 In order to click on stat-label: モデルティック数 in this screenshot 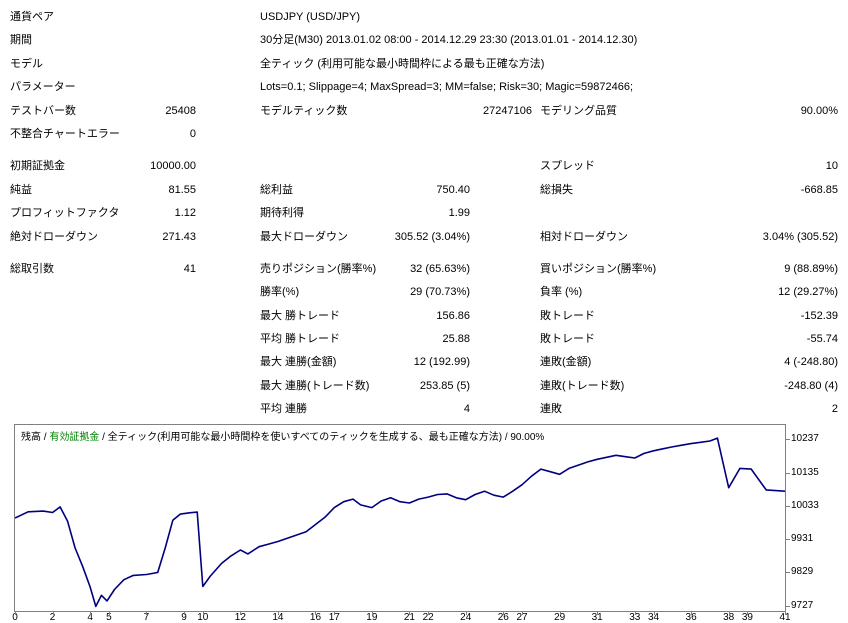, I will do `click(304, 110)`.